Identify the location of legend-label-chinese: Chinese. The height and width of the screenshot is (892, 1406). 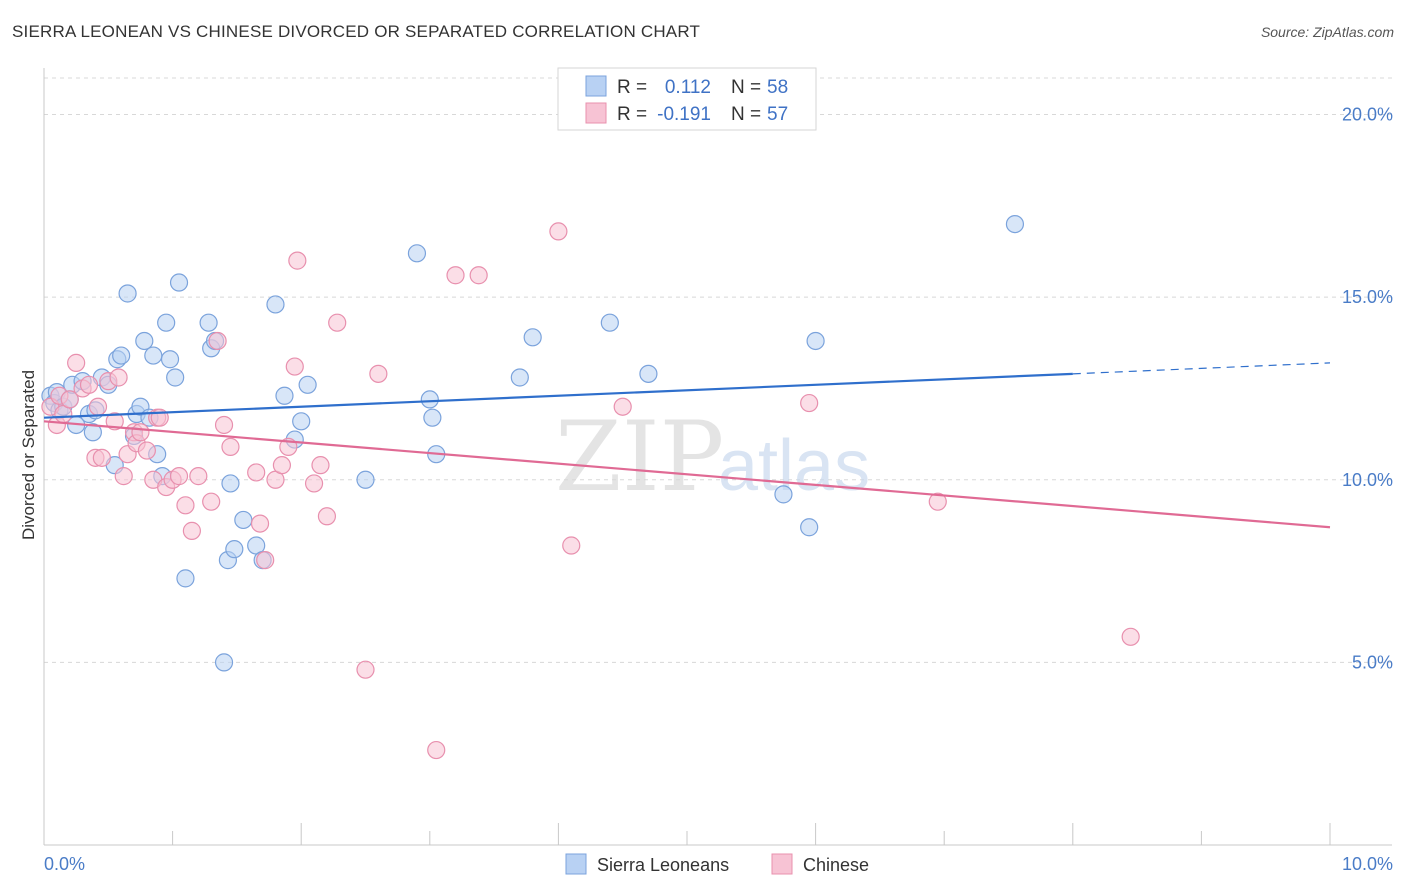
(836, 865).